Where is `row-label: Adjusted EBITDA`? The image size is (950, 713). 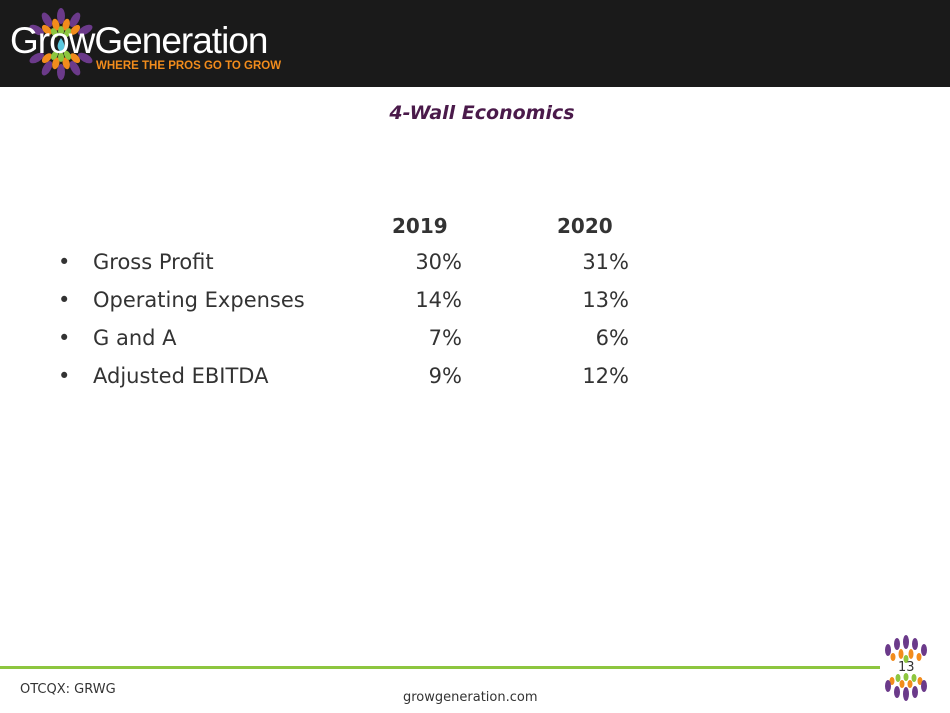 row-label: Adjusted EBITDA is located at coordinates (181, 376).